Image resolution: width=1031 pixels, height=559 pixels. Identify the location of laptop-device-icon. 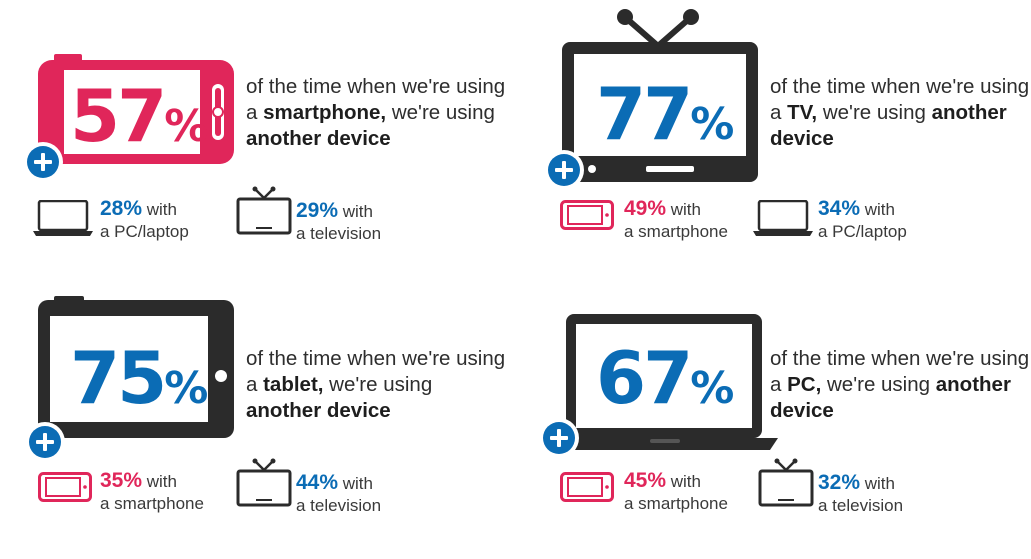
(665, 382).